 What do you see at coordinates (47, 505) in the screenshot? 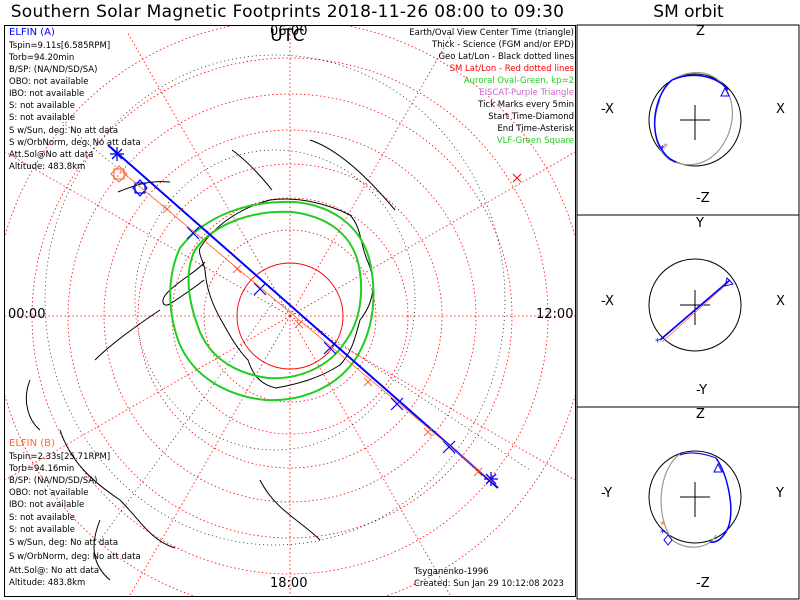
I see `probe-b-line: IBO: not available` at bounding box center [47, 505].